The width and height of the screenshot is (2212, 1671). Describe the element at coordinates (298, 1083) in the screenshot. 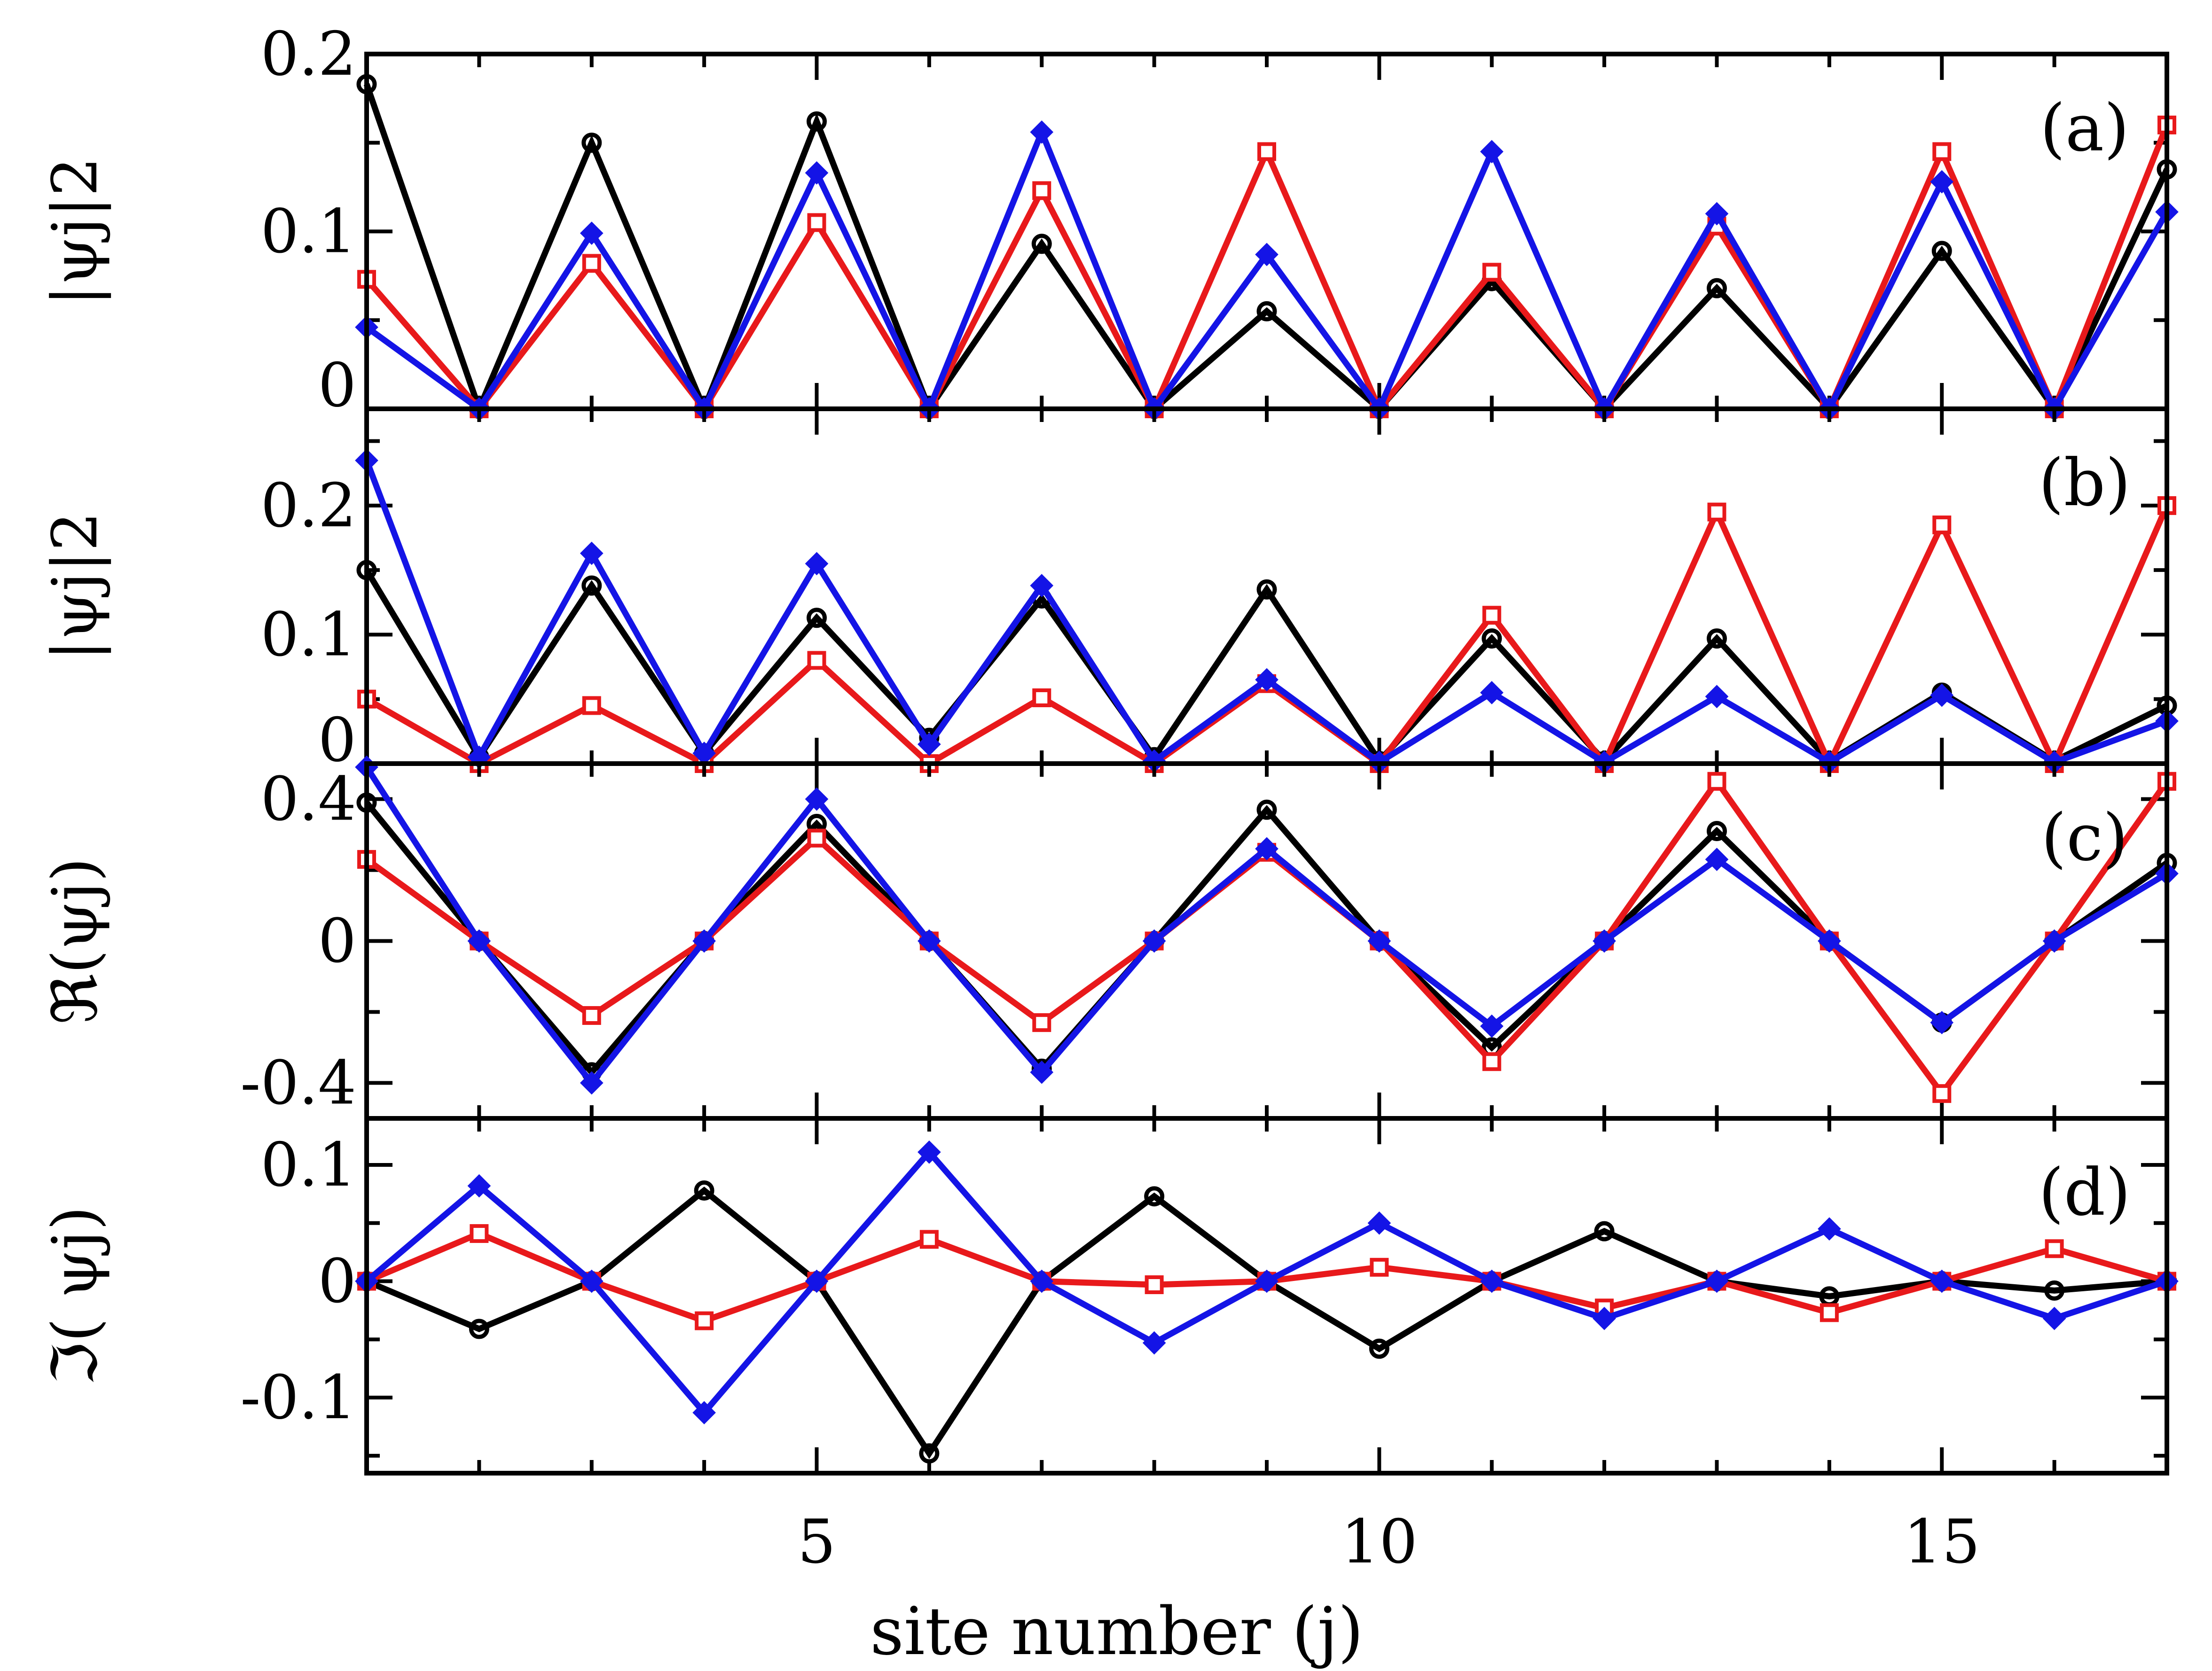

I see `y-tick-label: -0.4` at that location.